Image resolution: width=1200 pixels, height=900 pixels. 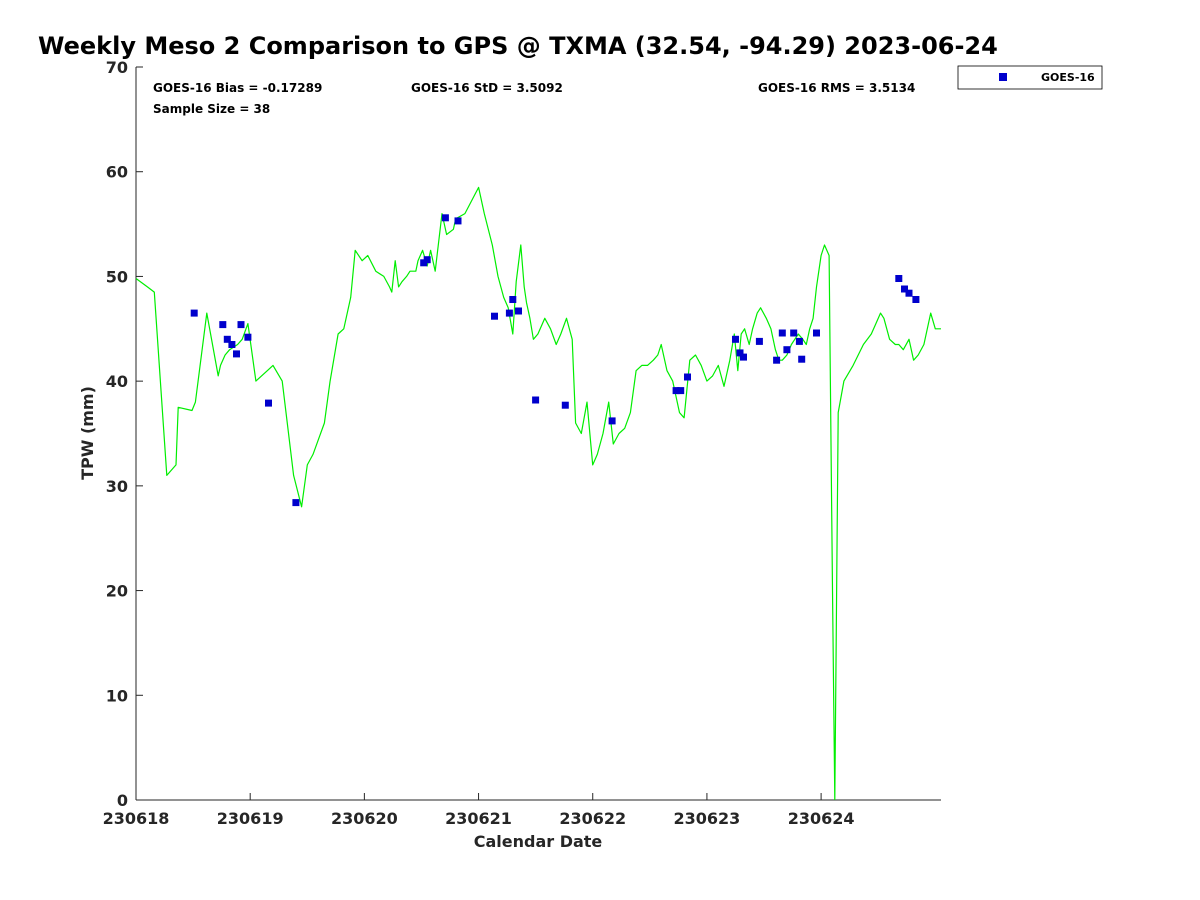 What do you see at coordinates (122, 800) in the screenshot?
I see `y-tick-label: 0` at bounding box center [122, 800].